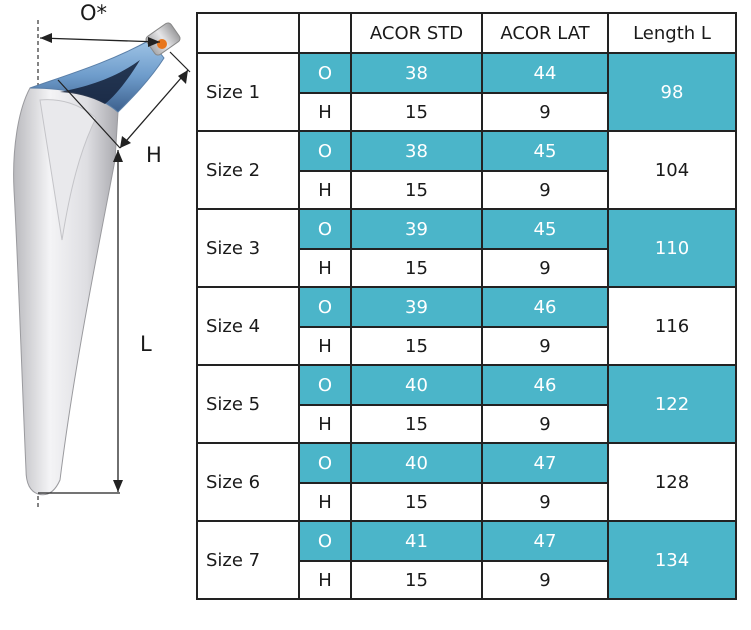 The height and width of the screenshot is (630, 751). I want to click on table-row: Size 3 O 39 45 110, so click(466, 248).